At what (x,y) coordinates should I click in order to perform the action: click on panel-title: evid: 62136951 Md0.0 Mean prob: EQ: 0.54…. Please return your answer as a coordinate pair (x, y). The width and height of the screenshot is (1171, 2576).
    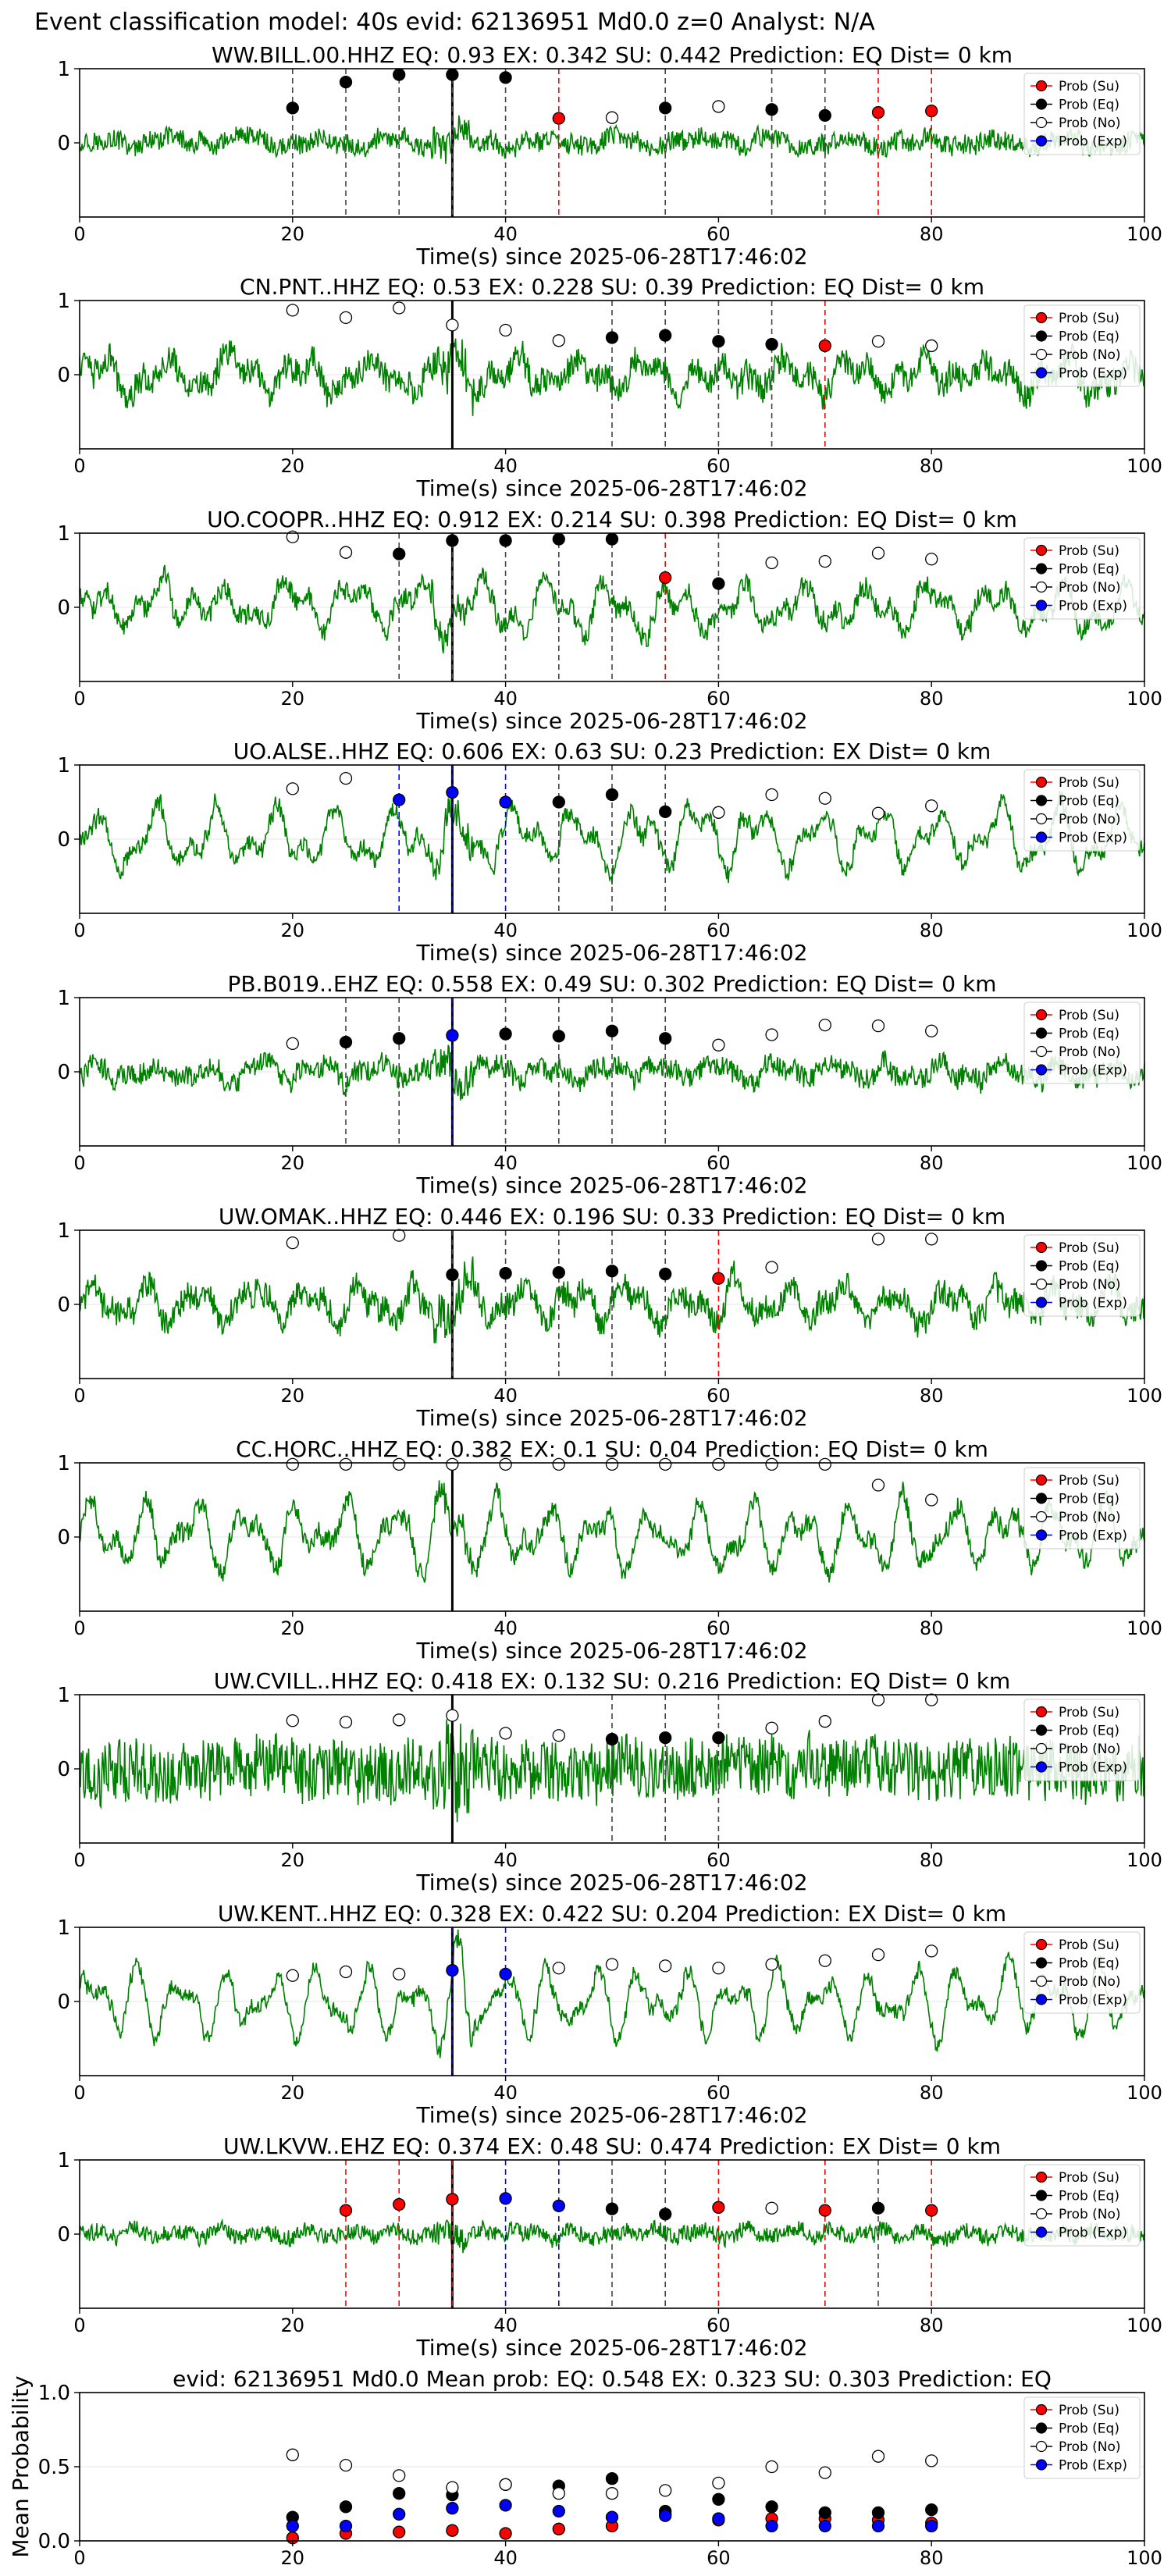
    Looking at the image, I should click on (612, 2379).